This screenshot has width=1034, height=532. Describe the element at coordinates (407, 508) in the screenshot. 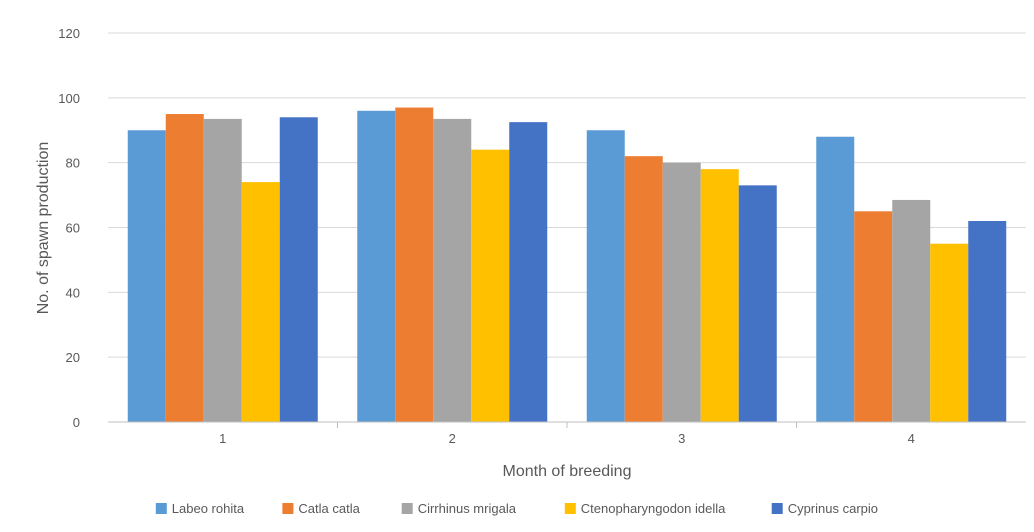

I see `legend-swatch-cirrhinus-mrigala` at that location.